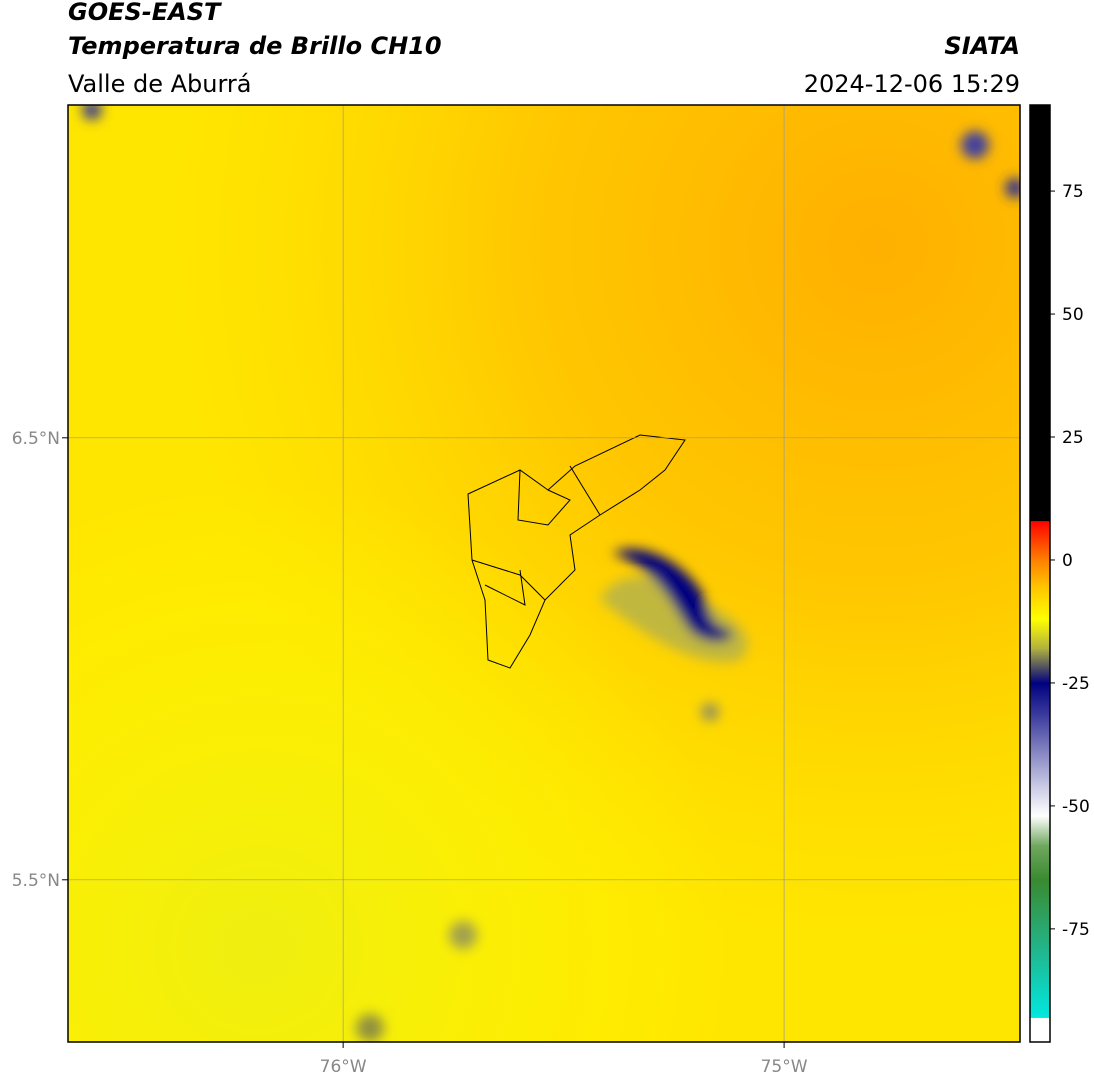 Image resolution: width=1094 pixels, height=1078 pixels. Describe the element at coordinates (160, 84) in the screenshot. I see `region: Valle de Aburrá` at that location.